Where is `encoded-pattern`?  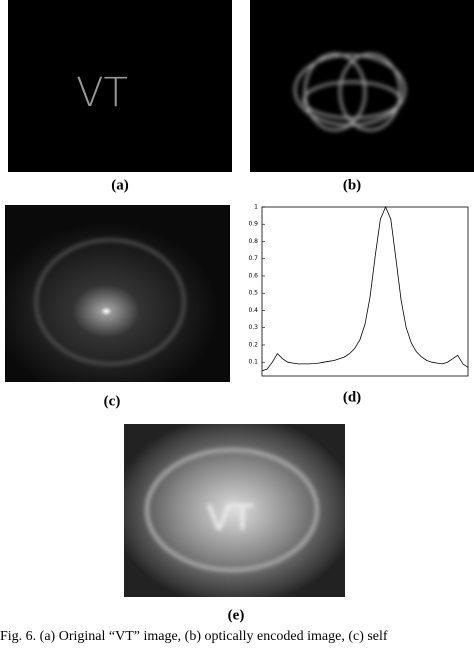
encoded-pattern is located at coordinates (350, 92).